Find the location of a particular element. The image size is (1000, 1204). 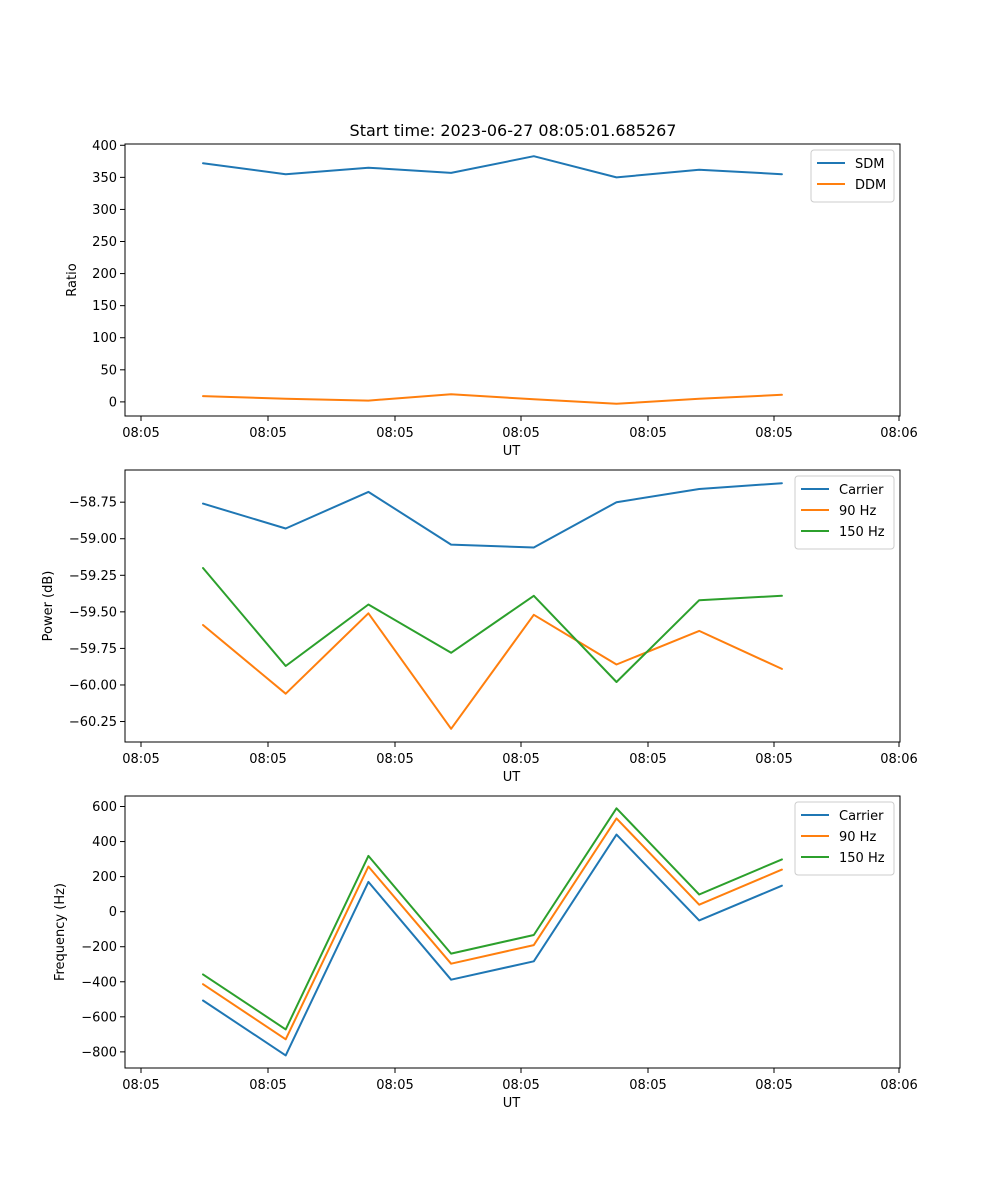

y-tick-label: −60.25 is located at coordinates (93, 722).